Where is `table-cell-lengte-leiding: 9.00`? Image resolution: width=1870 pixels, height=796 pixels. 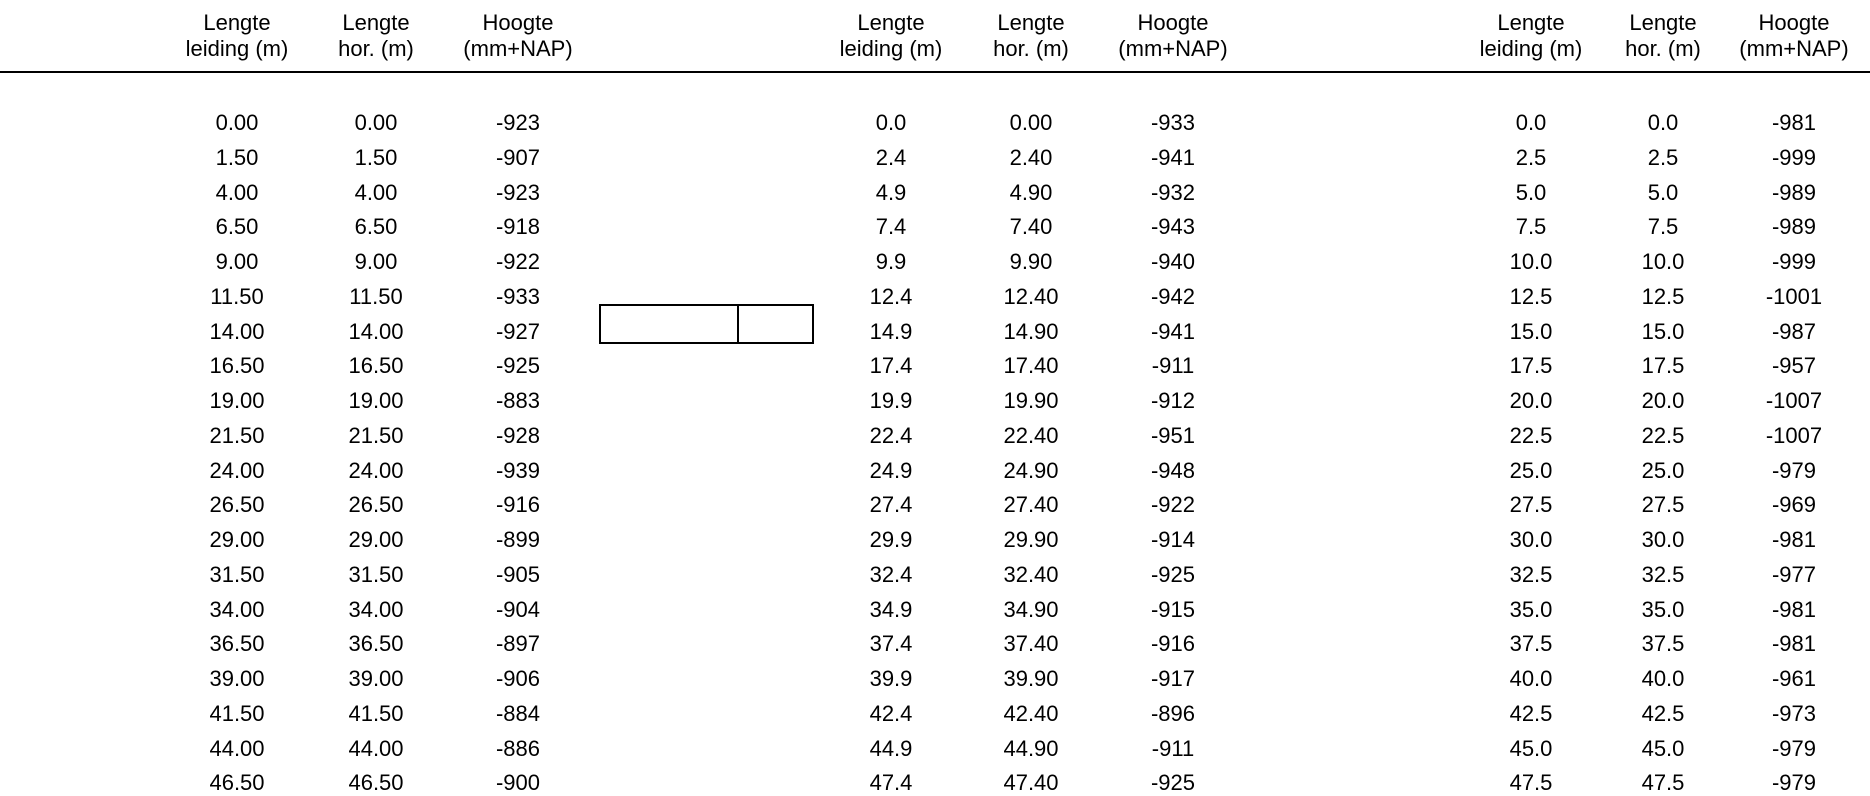
table-cell-lengte-leiding: 9.00 is located at coordinates (237, 261).